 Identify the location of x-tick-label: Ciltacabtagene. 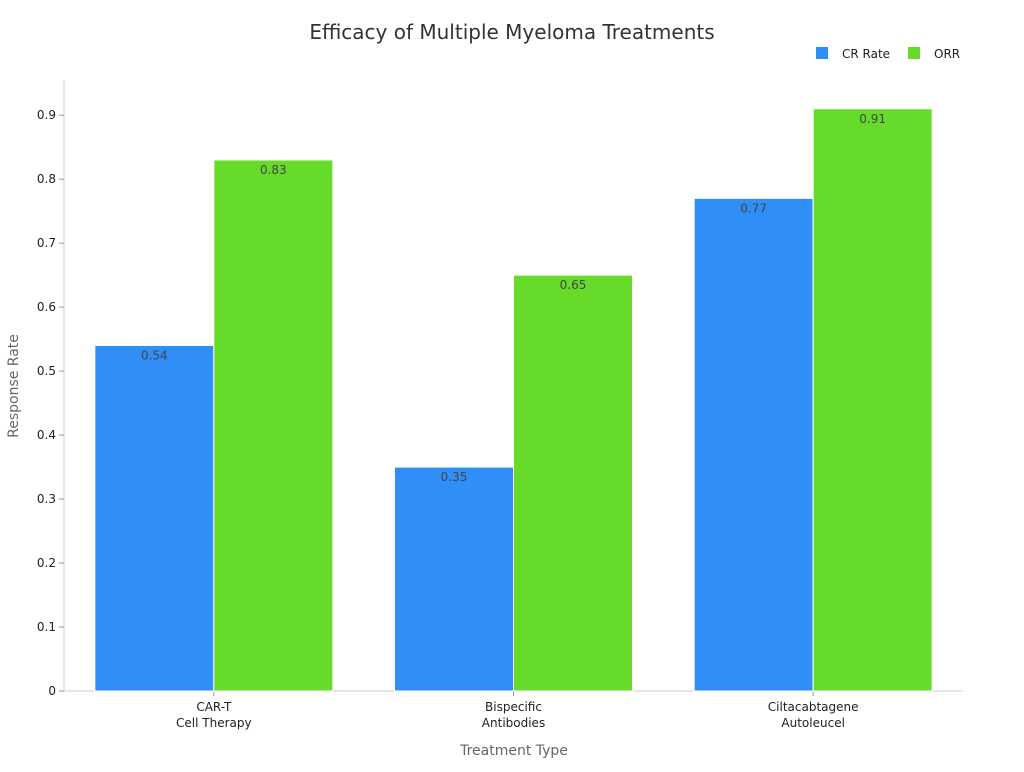
(813, 707).